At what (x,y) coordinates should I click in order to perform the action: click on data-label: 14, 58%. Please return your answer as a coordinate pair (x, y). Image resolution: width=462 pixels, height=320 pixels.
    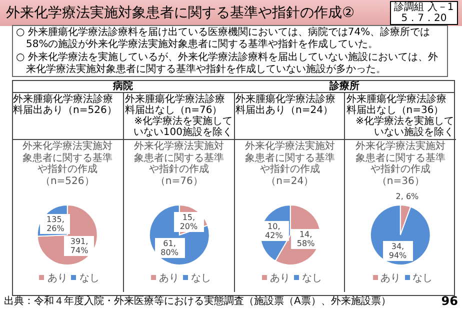
    Looking at the image, I should click on (305, 239).